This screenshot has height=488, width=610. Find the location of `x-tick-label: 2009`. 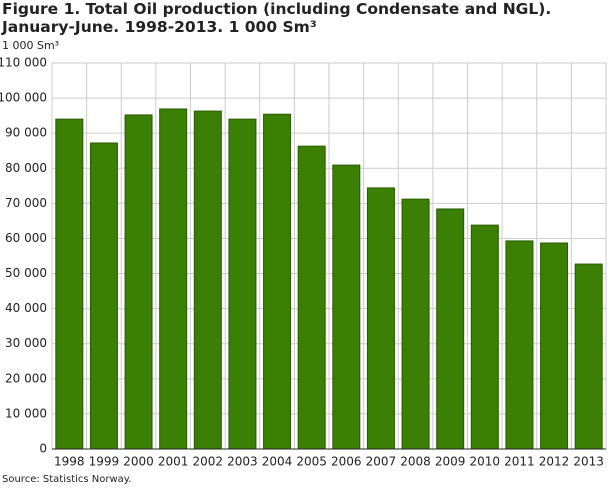

x-tick-label: 2009 is located at coordinates (450, 462).